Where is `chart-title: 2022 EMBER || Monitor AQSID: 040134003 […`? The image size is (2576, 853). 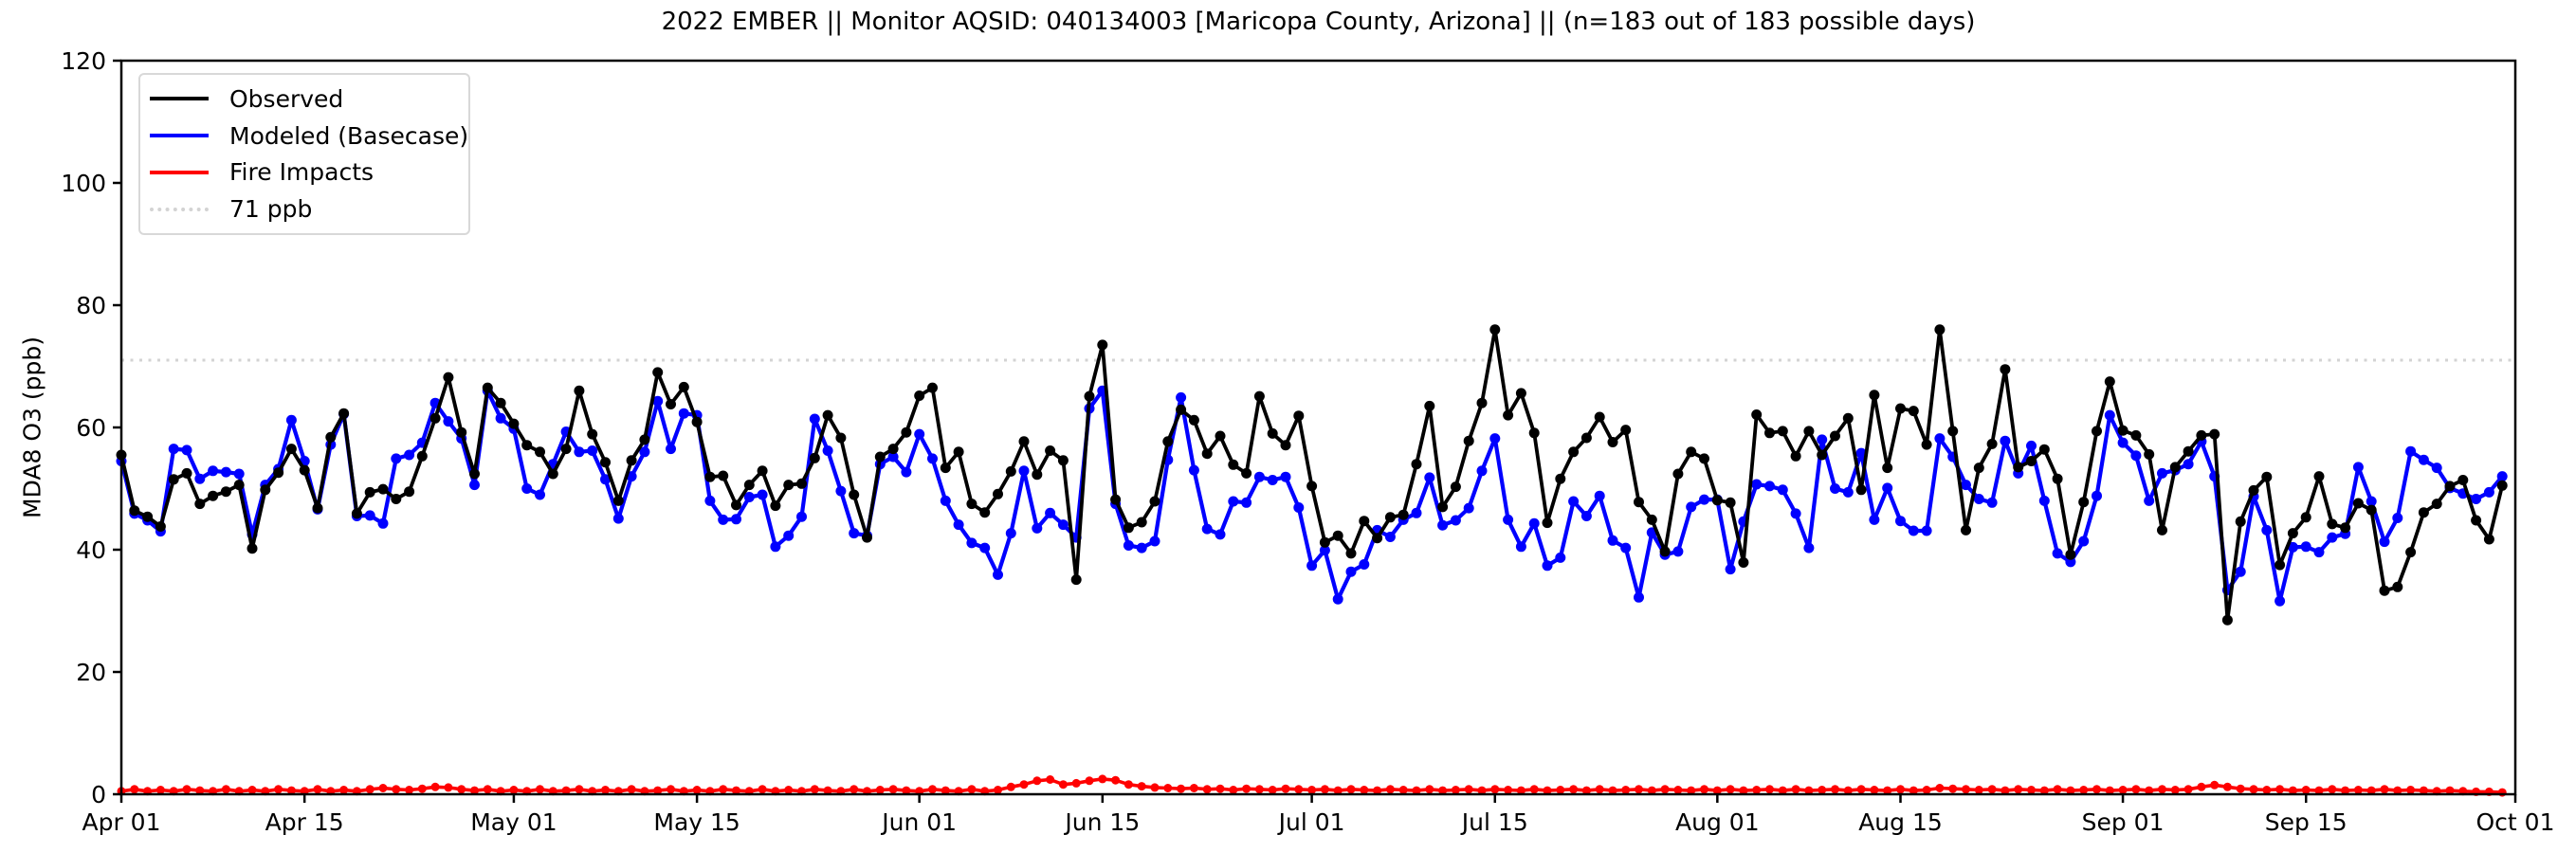
chart-title: 2022 EMBER || Monitor AQSID: 040134003 [… is located at coordinates (1318, 22).